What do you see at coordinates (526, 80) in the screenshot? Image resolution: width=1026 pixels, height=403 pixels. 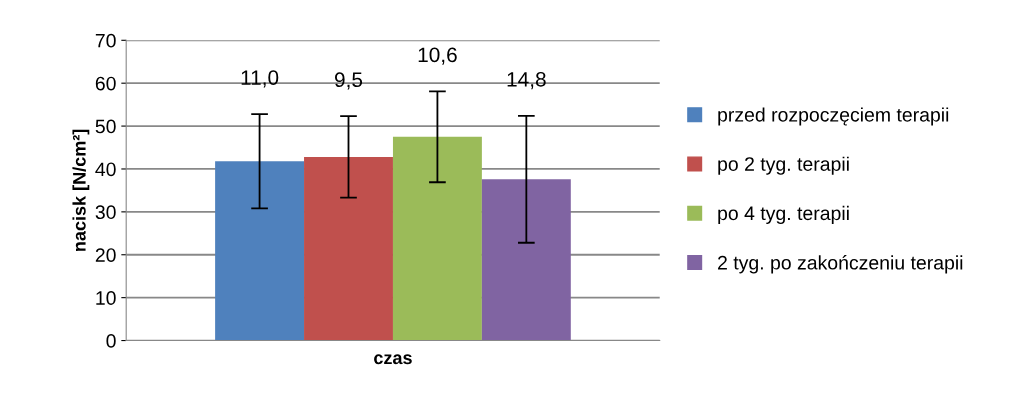 I see `annotation: 14,8` at bounding box center [526, 80].